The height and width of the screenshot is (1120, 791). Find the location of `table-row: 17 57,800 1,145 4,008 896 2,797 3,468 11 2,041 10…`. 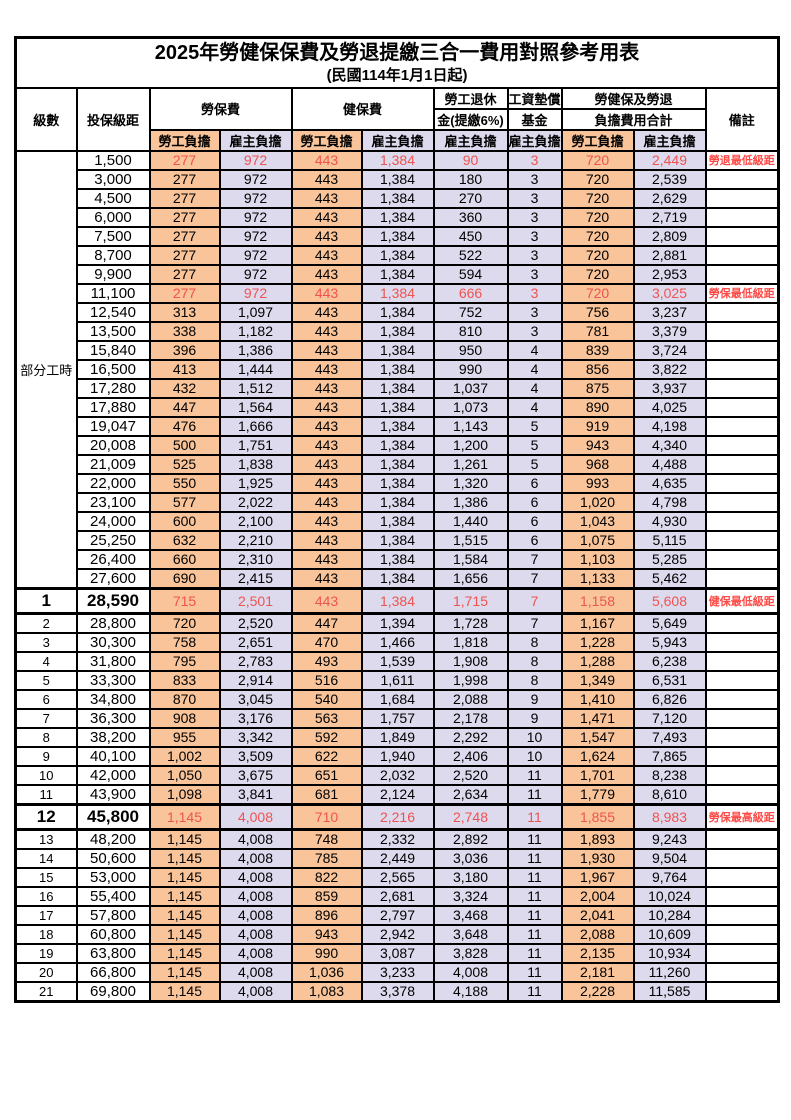

table-row: 17 57,800 1,145 4,008 896 2,797 3,468 11 2,041 10… is located at coordinates (397, 915).